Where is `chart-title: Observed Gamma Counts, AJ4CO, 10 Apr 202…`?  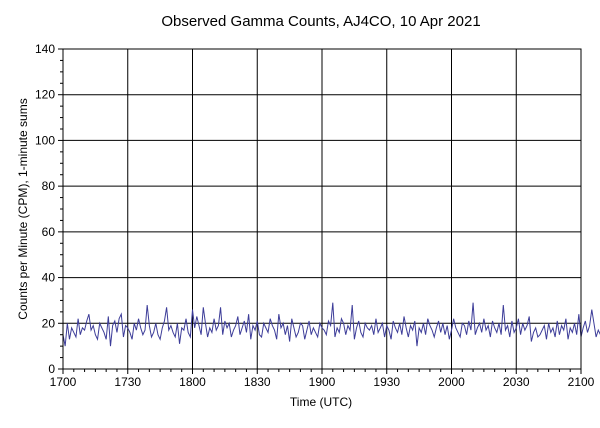
chart-title: Observed Gamma Counts, AJ4CO, 10 Apr 202… is located at coordinates (320, 21).